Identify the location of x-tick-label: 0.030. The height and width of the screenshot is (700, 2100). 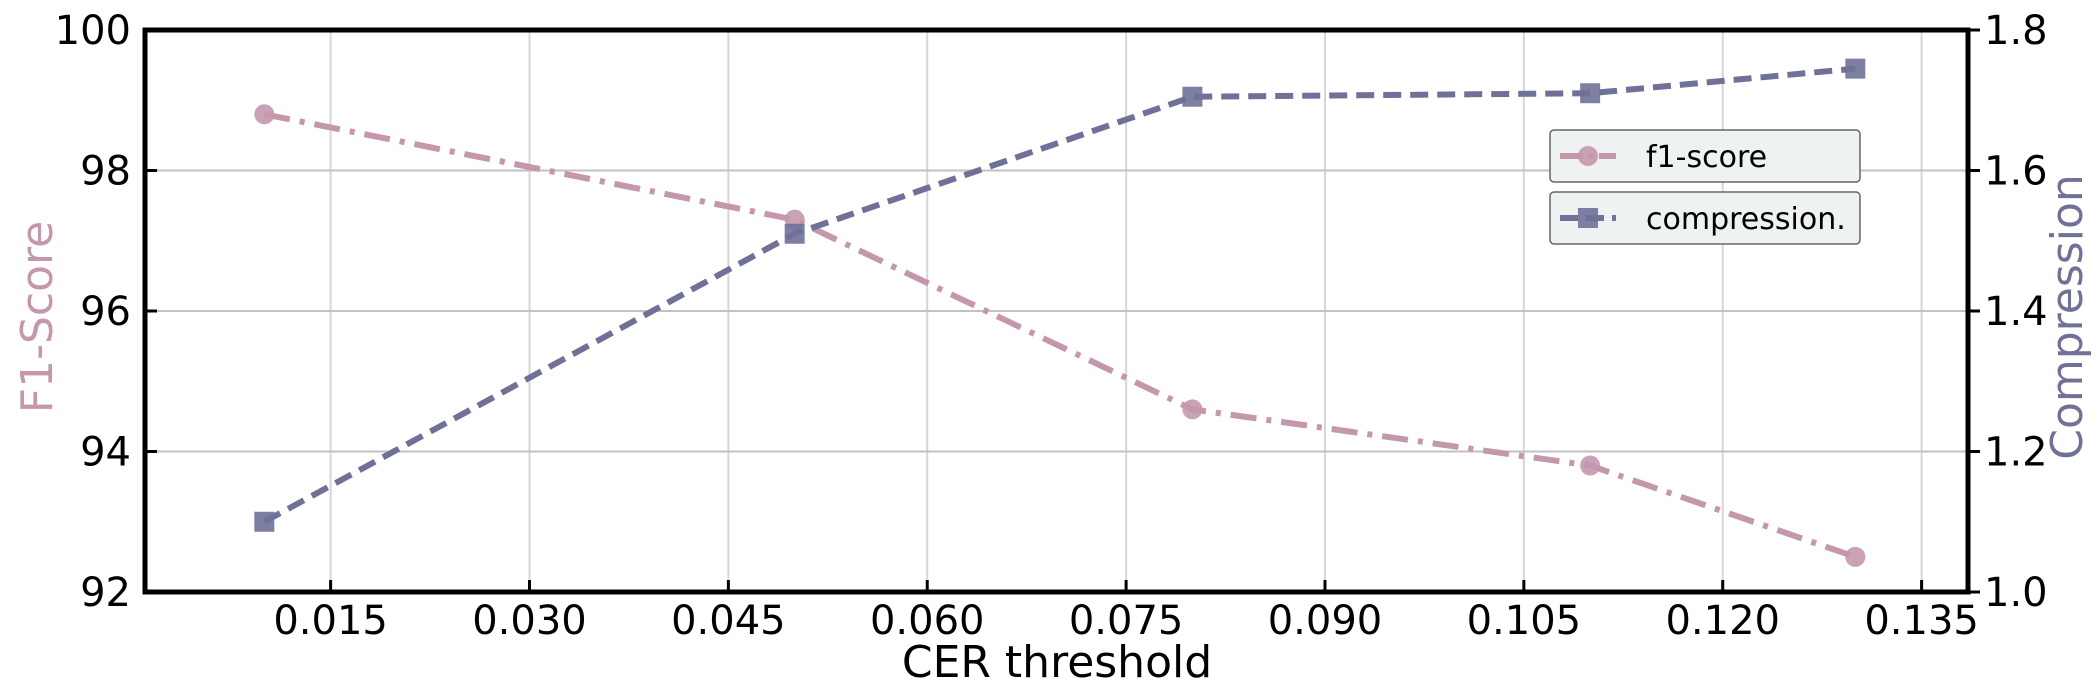
(529, 621).